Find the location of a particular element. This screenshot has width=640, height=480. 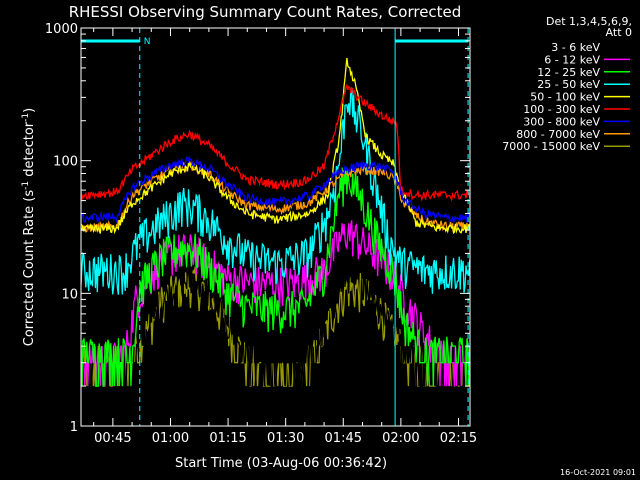

timestamp: 16-Oct-2021 09:01 is located at coordinates (598, 472).